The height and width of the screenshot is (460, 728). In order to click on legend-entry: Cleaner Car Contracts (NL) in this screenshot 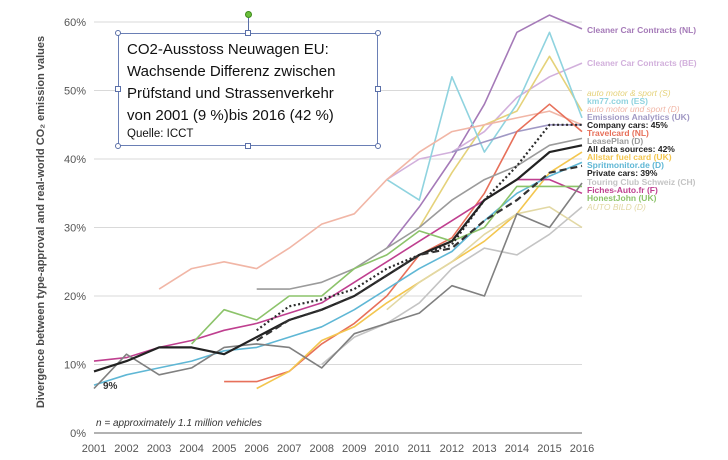, I will do `click(641, 30)`.